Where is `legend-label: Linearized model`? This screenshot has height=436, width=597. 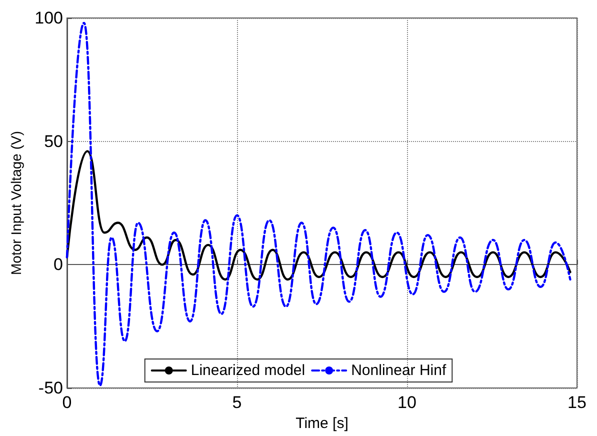 legend-label: Linearized model is located at coordinates (248, 370).